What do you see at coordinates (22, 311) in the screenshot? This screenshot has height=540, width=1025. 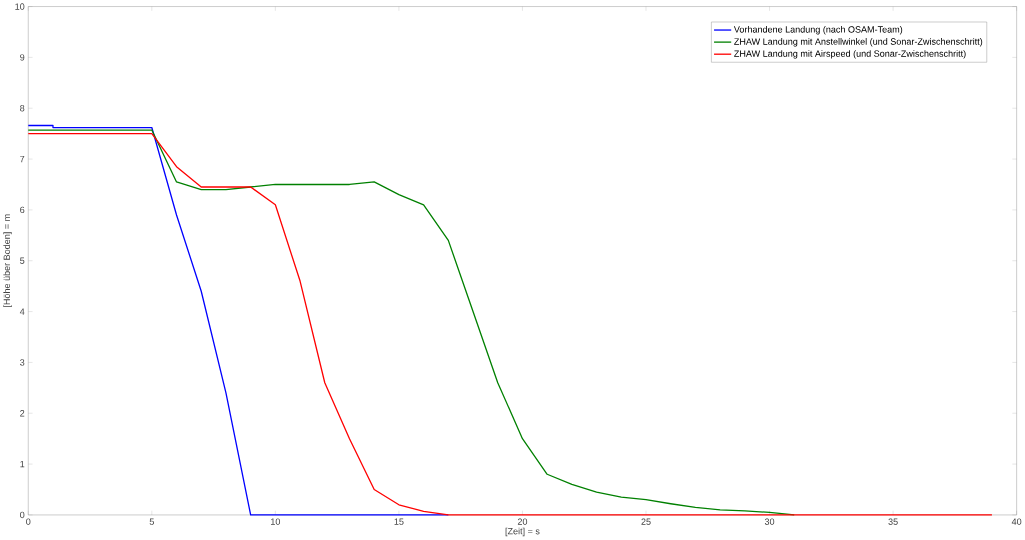 I see `y-tick-label: 4` at bounding box center [22, 311].